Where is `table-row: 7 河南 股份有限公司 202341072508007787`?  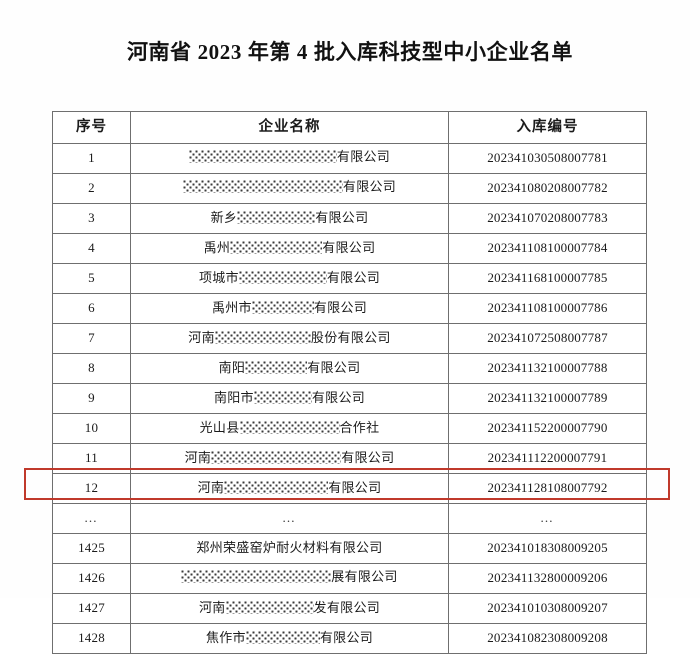
table-row: 7 河南 股份有限公司 202341072508007787 is located at coordinates (349, 338).